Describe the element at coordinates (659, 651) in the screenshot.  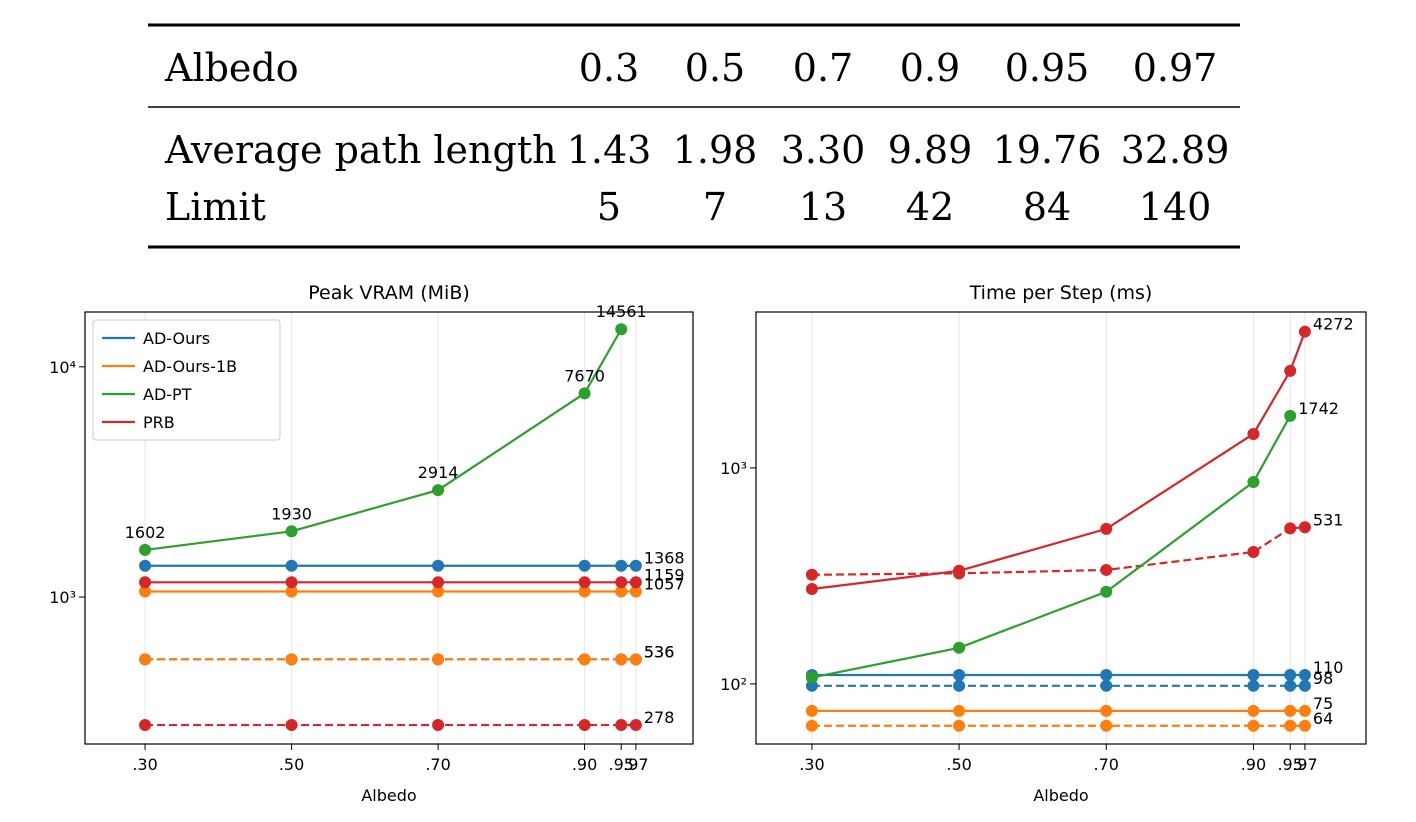
I see `data-label: 536` at that location.